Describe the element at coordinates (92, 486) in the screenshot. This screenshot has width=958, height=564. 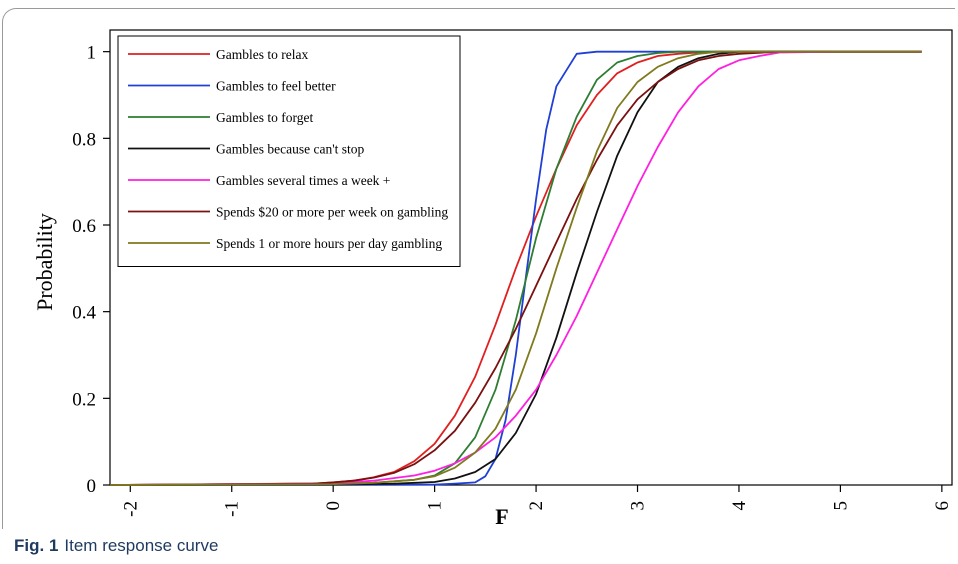
I see `y-tick-label: 0` at that location.